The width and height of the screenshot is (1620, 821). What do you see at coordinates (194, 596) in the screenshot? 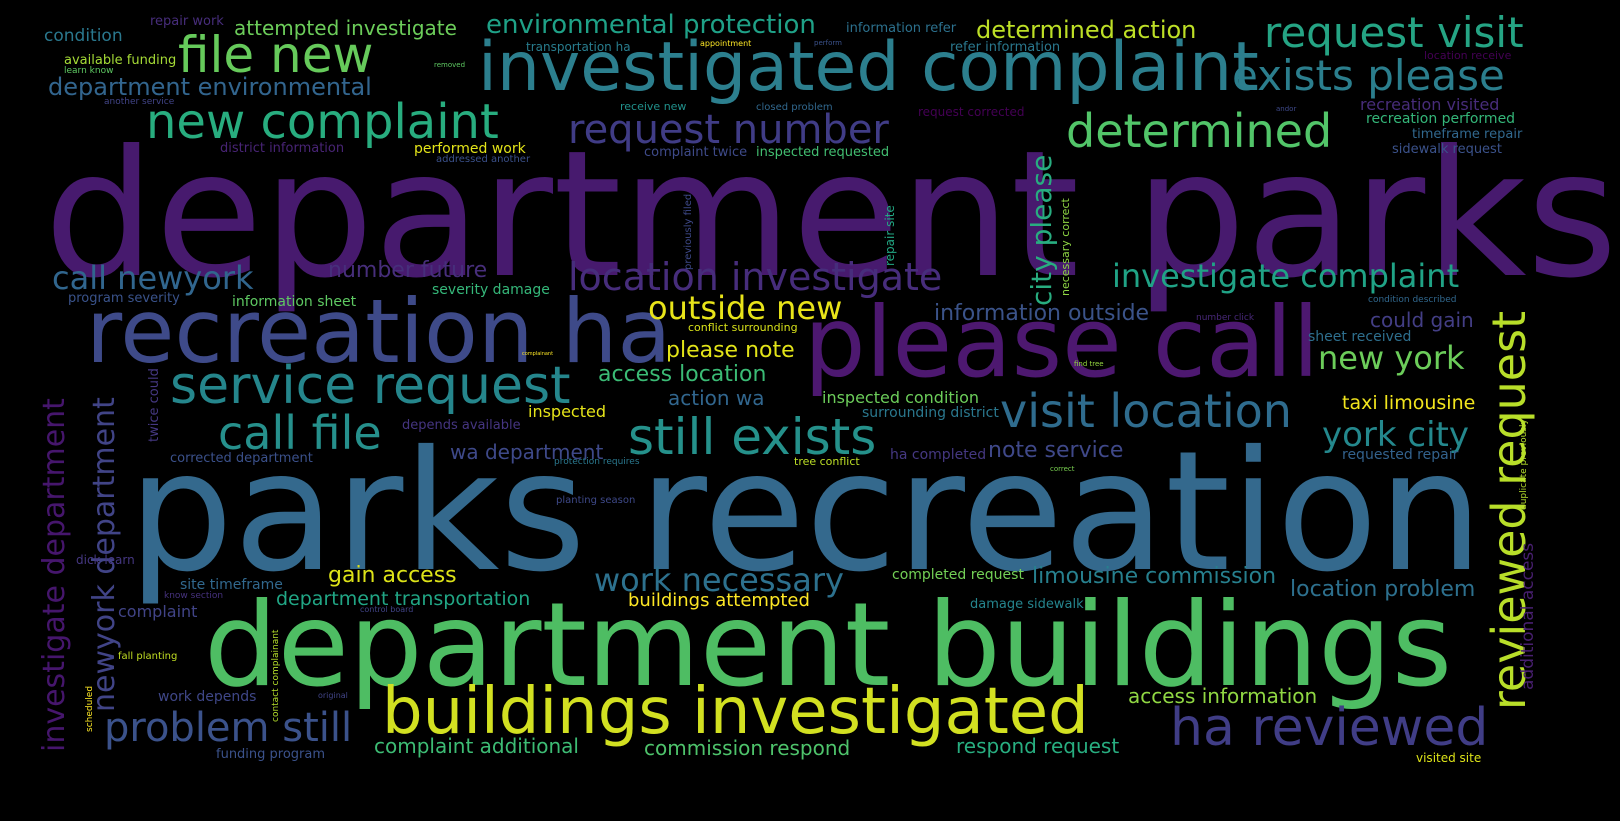
I see `word: know section` at bounding box center [194, 596].